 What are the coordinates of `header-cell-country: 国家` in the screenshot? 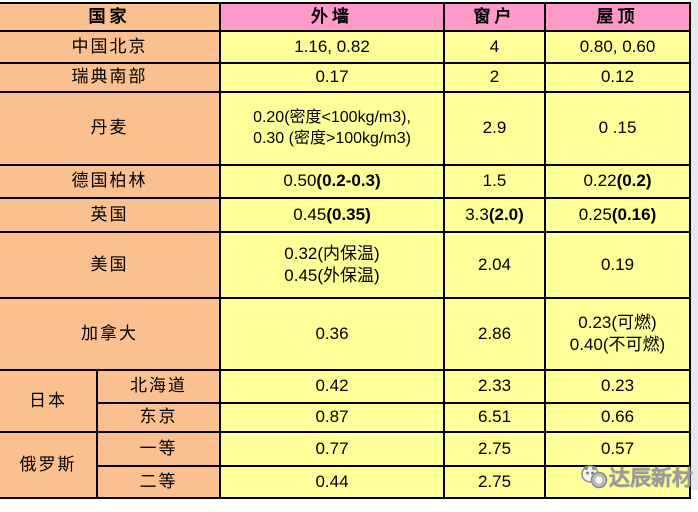 It's located at (110, 17).